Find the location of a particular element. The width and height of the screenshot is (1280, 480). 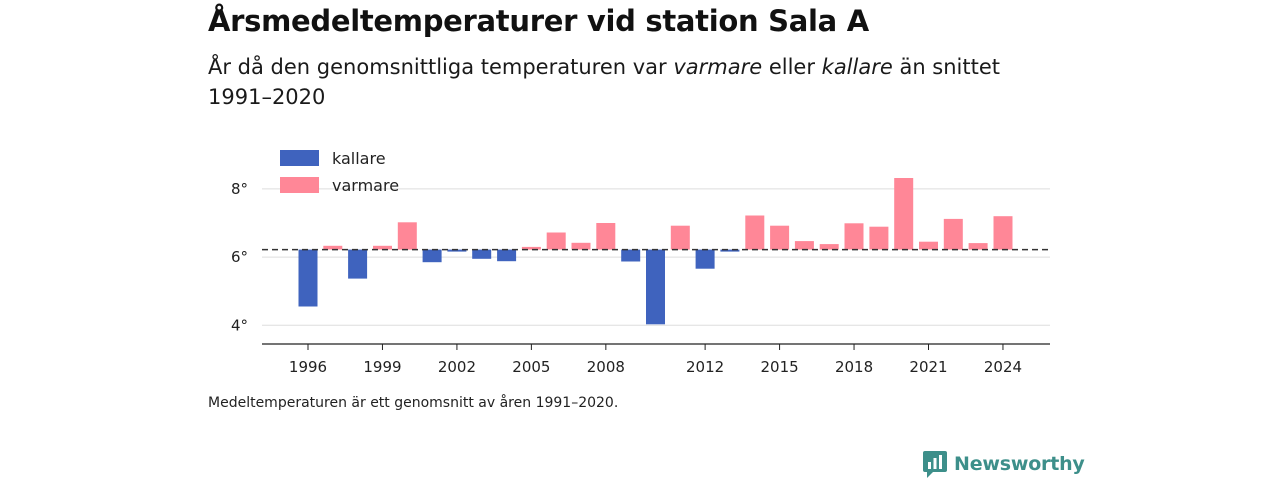

bar-2021 is located at coordinates (928, 245).